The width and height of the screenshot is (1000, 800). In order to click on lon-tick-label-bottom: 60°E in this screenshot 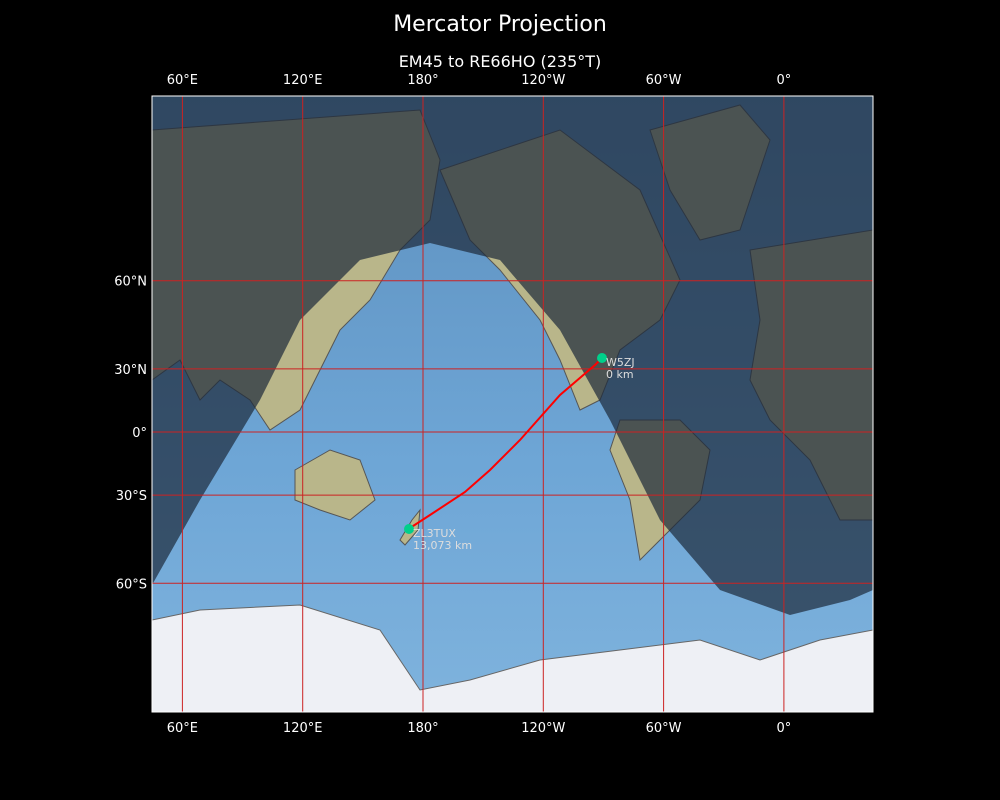, I will do `click(182, 728)`.